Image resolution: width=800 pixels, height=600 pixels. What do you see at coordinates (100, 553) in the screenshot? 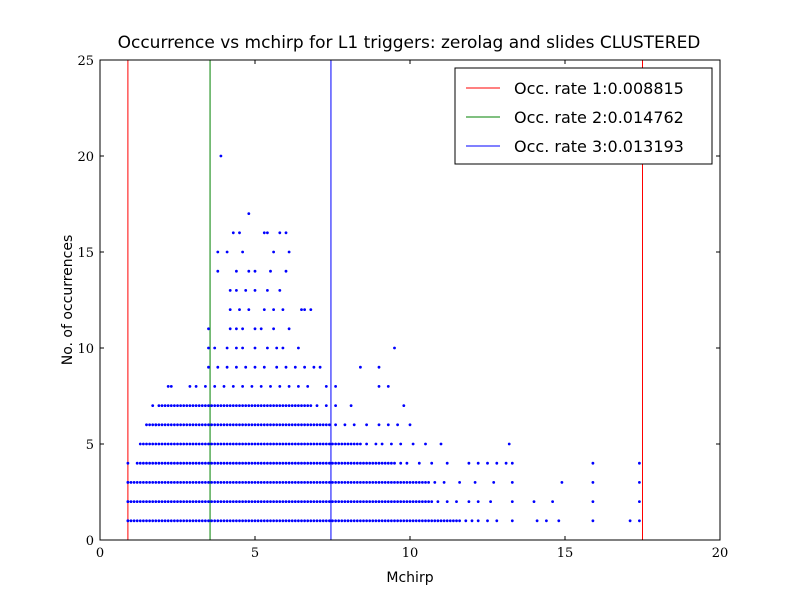
I see `x-tick-label: 0` at bounding box center [100, 553].